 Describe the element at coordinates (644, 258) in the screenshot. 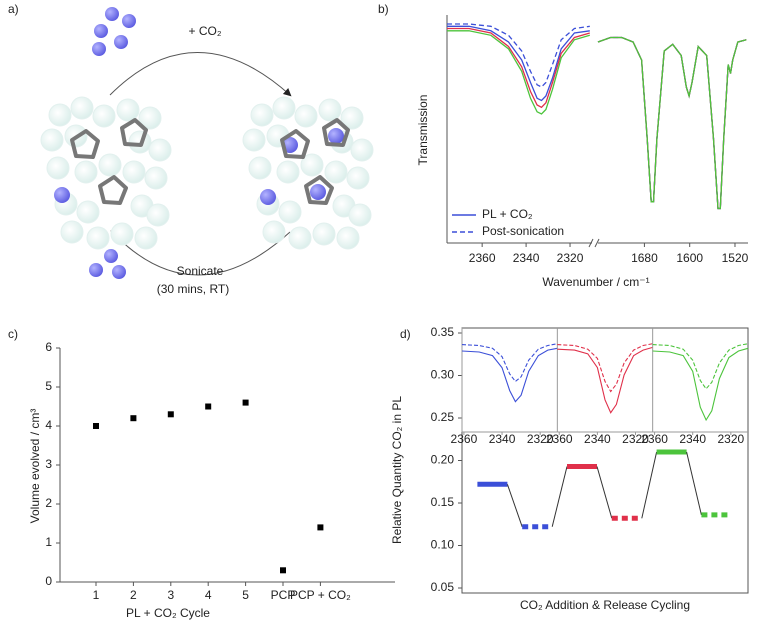

I see `x-tick-label: 1680` at that location.